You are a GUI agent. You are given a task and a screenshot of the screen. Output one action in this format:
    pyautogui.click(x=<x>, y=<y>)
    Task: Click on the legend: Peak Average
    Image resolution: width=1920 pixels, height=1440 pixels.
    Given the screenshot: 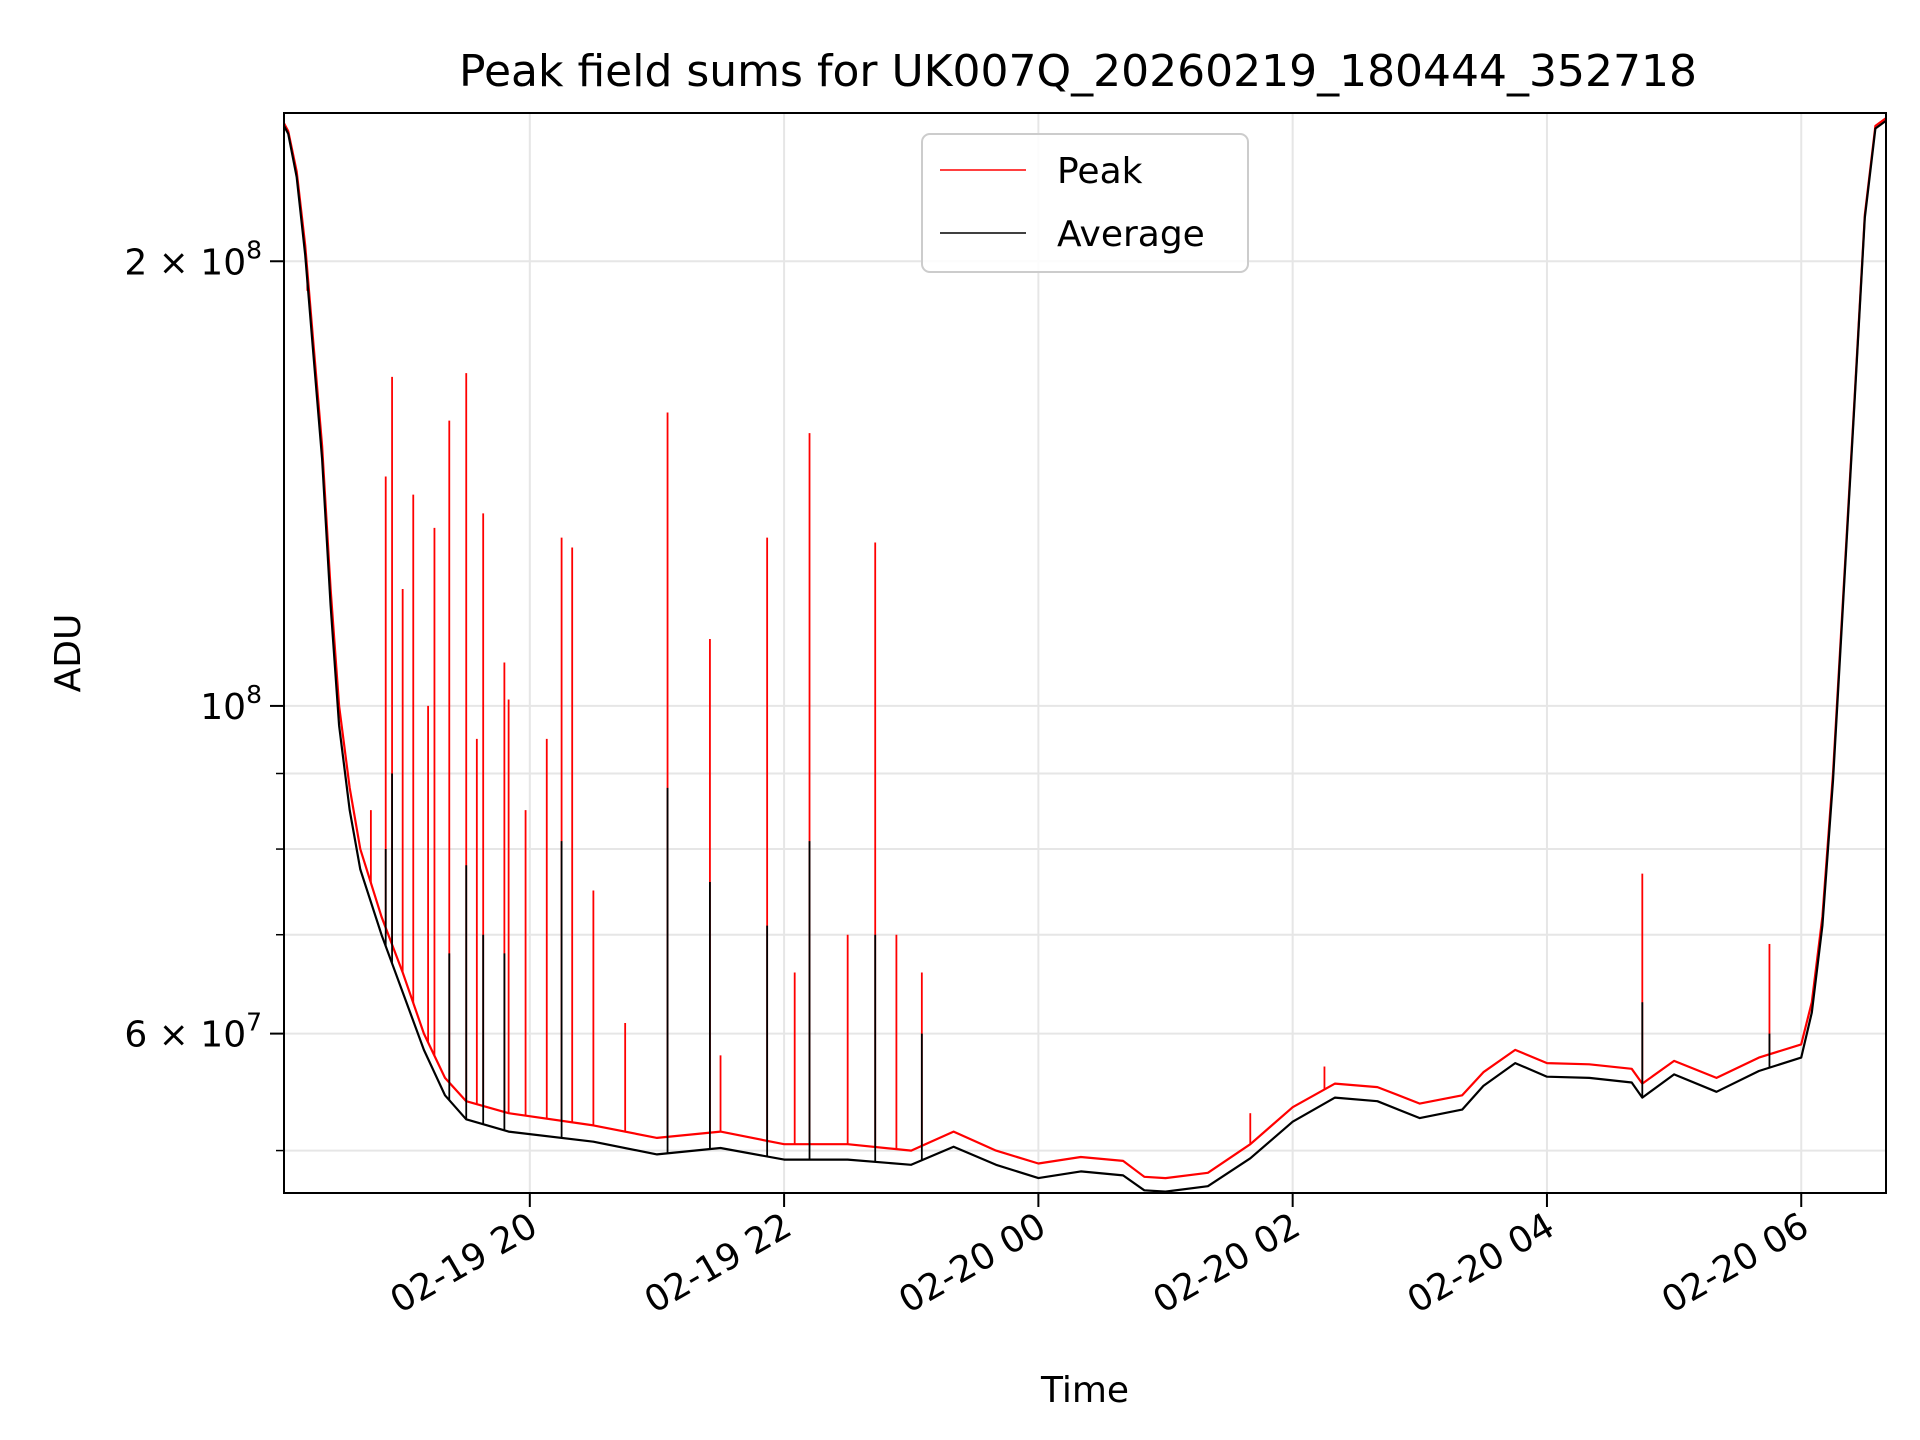 What is the action you would take?
    pyautogui.click(x=1085, y=203)
    